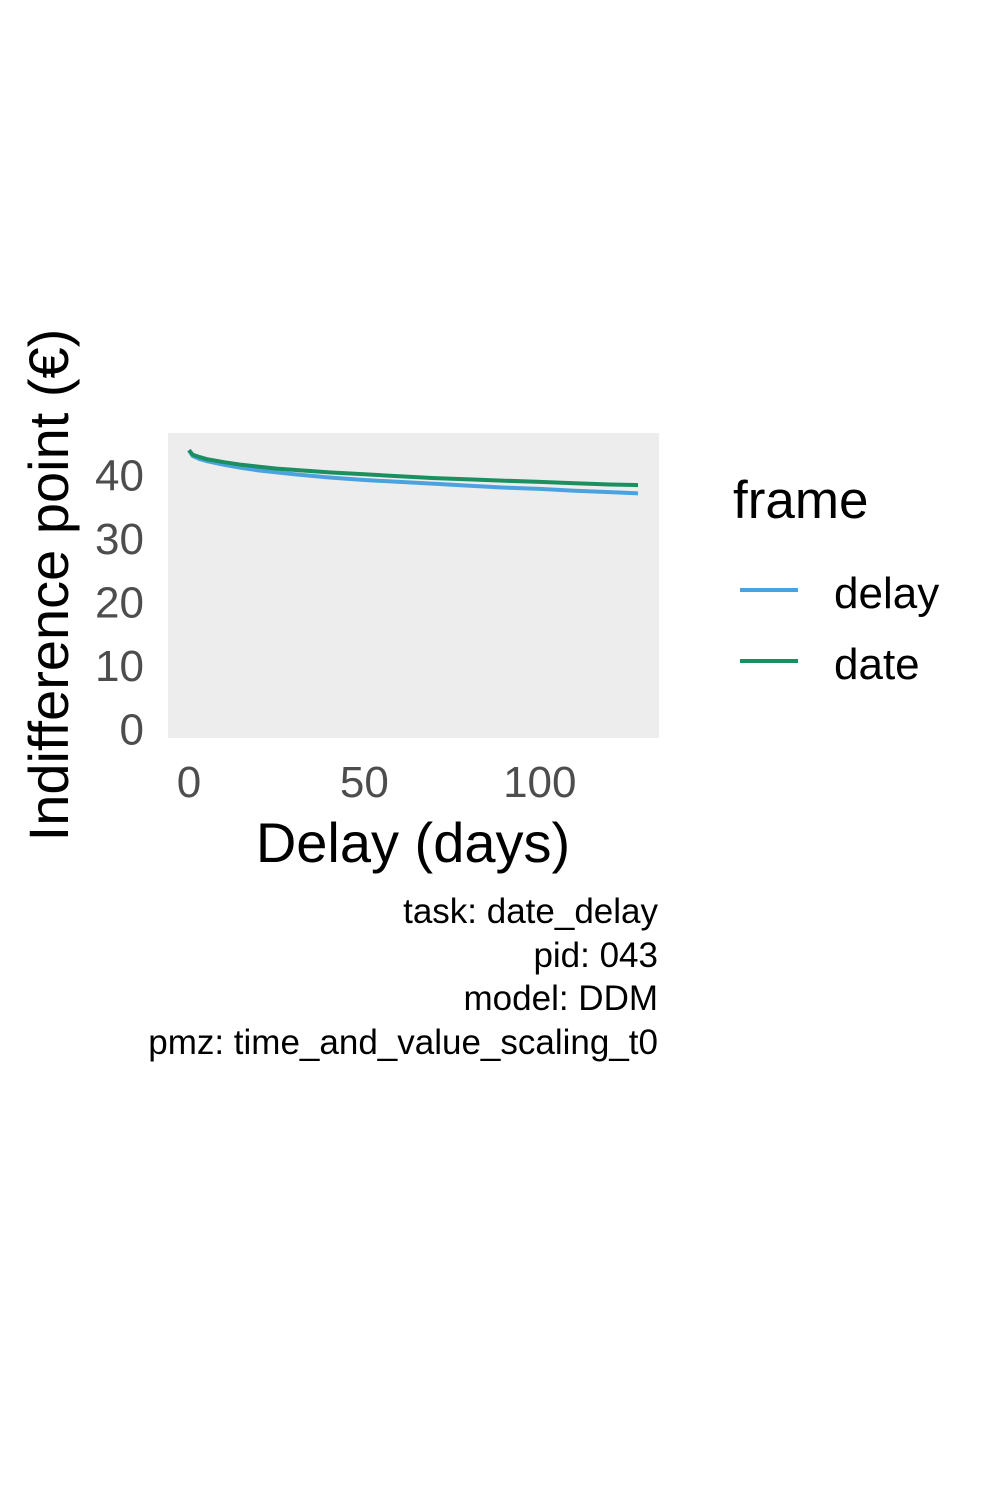 This screenshot has width=1003, height=1499. Describe the element at coordinates (119, 475) in the screenshot. I see `y-tick-label: 40` at that location.